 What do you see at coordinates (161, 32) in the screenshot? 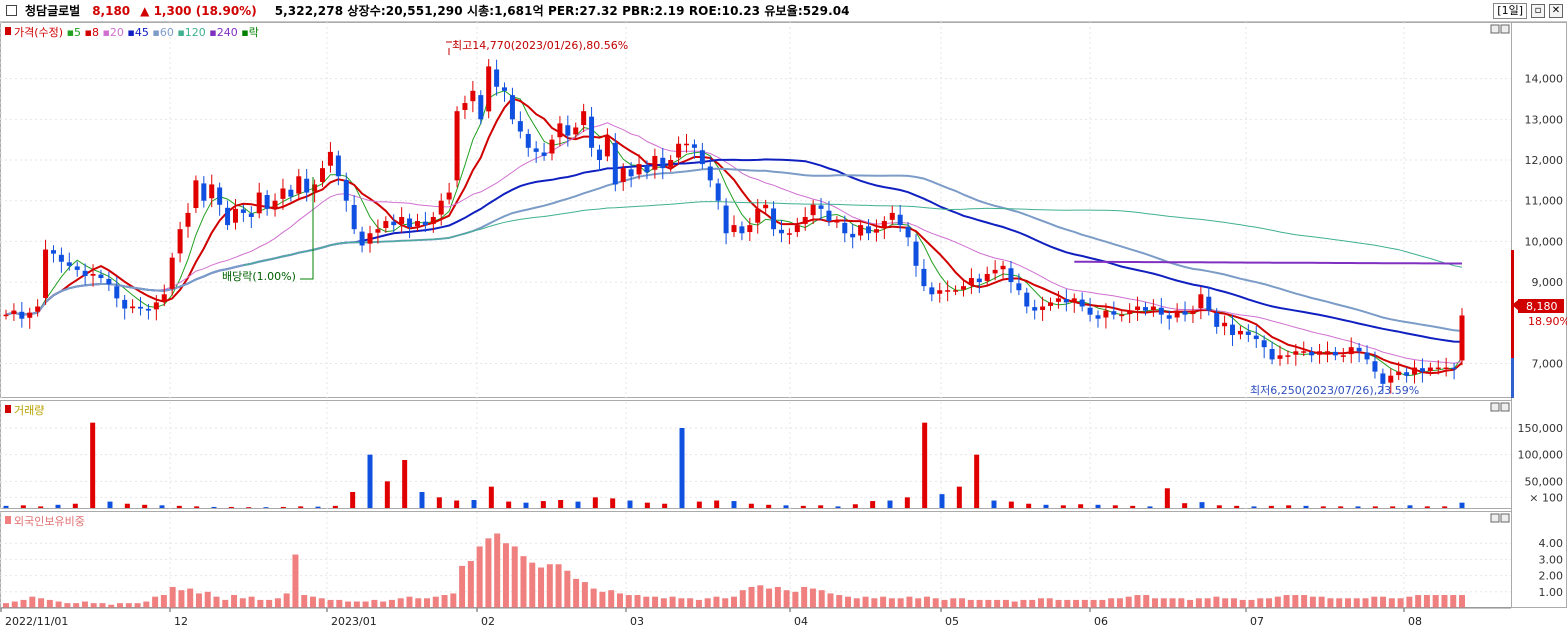
I see `legend-item-5: ▪60` at bounding box center [161, 32].